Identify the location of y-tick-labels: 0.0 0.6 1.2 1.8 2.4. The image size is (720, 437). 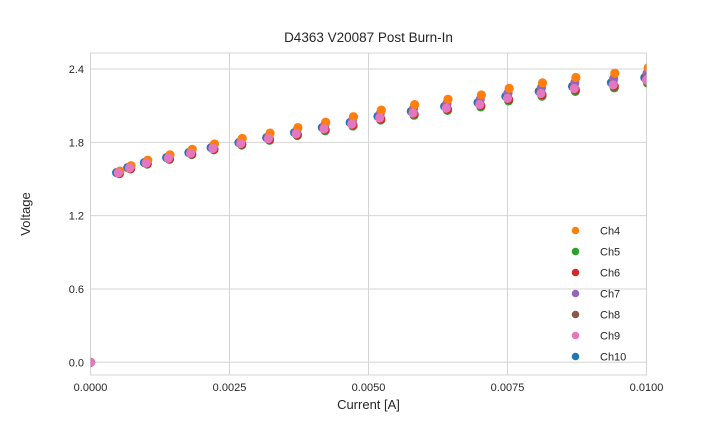
(76, 216).